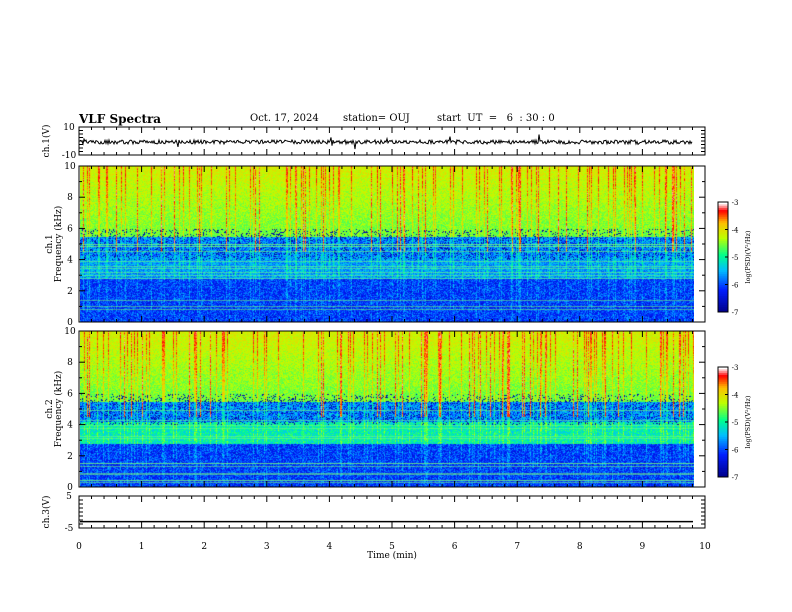 This screenshot has height=612, width=792. I want to click on y-tick-label: 10, so click(69, 128).